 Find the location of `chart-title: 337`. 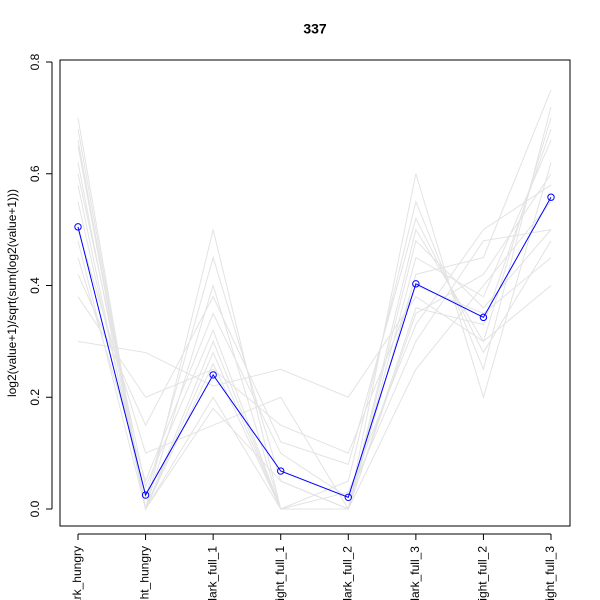

chart-title: 337 is located at coordinates (315, 29).